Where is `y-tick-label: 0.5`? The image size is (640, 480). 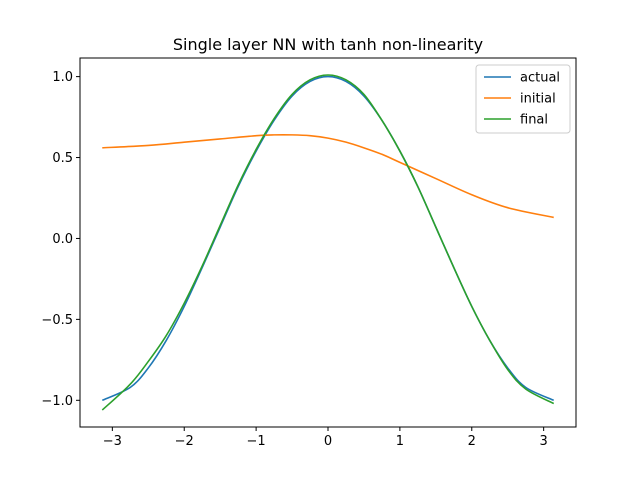 y-tick-label: 0.5 is located at coordinates (62, 158).